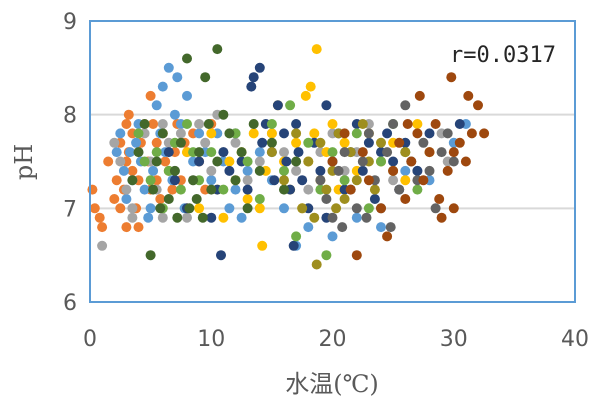  What do you see at coordinates (70, 209) in the screenshot?
I see `y-tick-label: 7` at bounding box center [70, 209].